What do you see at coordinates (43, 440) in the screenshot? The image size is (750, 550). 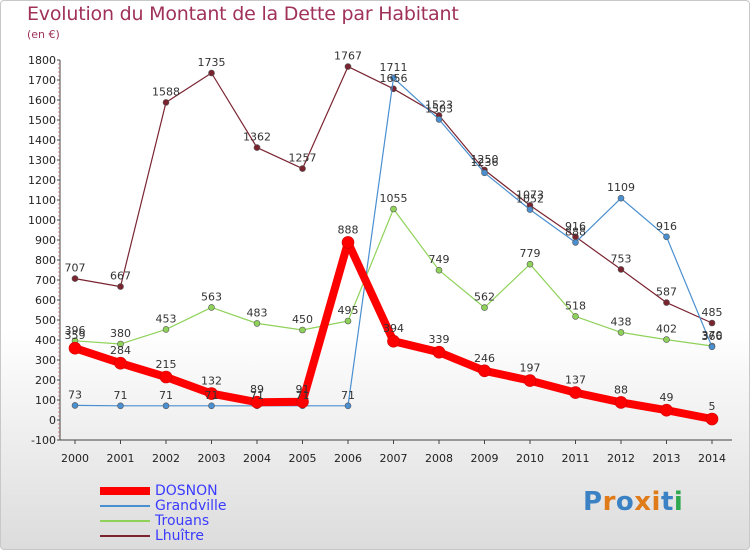 I see `y-tick-label: -100` at bounding box center [43, 440].